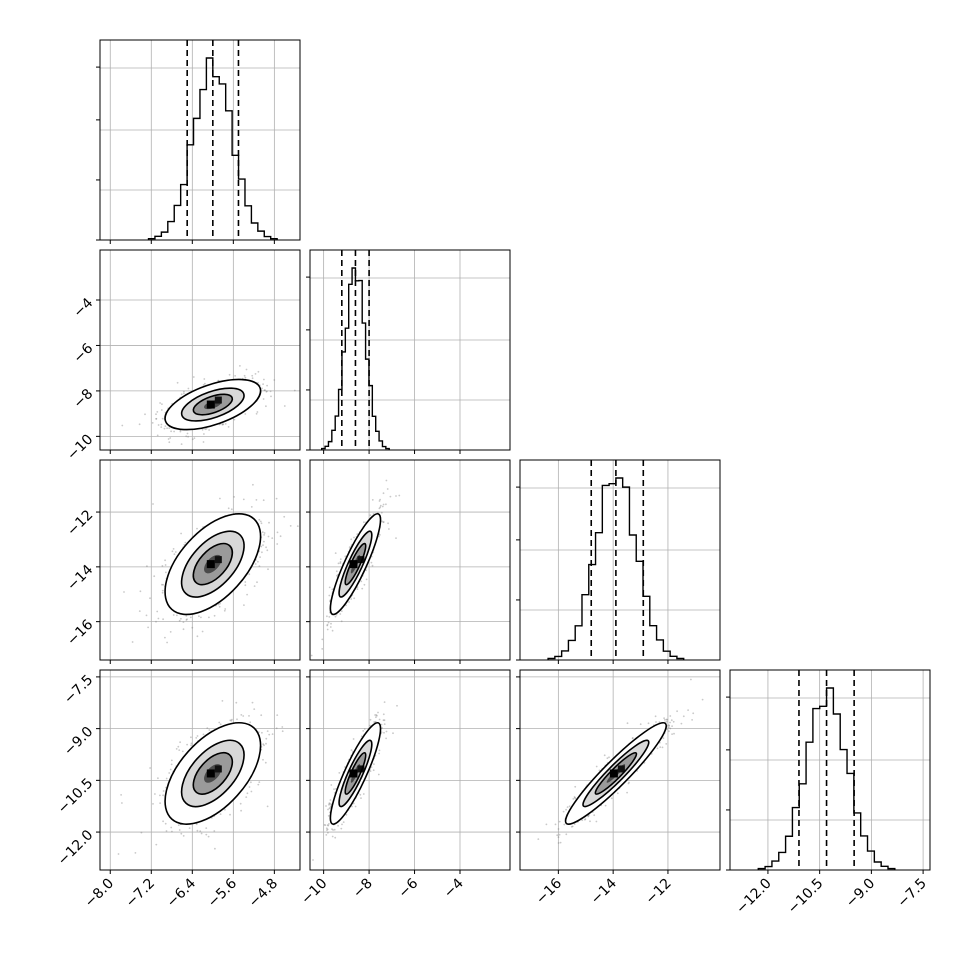  What do you see at coordinates (83, 353) in the screenshot?
I see `y-tick-label: −6` at bounding box center [83, 353].